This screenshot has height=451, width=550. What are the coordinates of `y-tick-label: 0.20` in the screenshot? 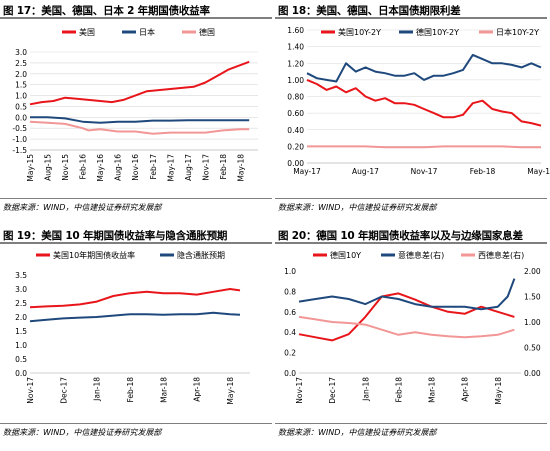 It's located at (295, 146).